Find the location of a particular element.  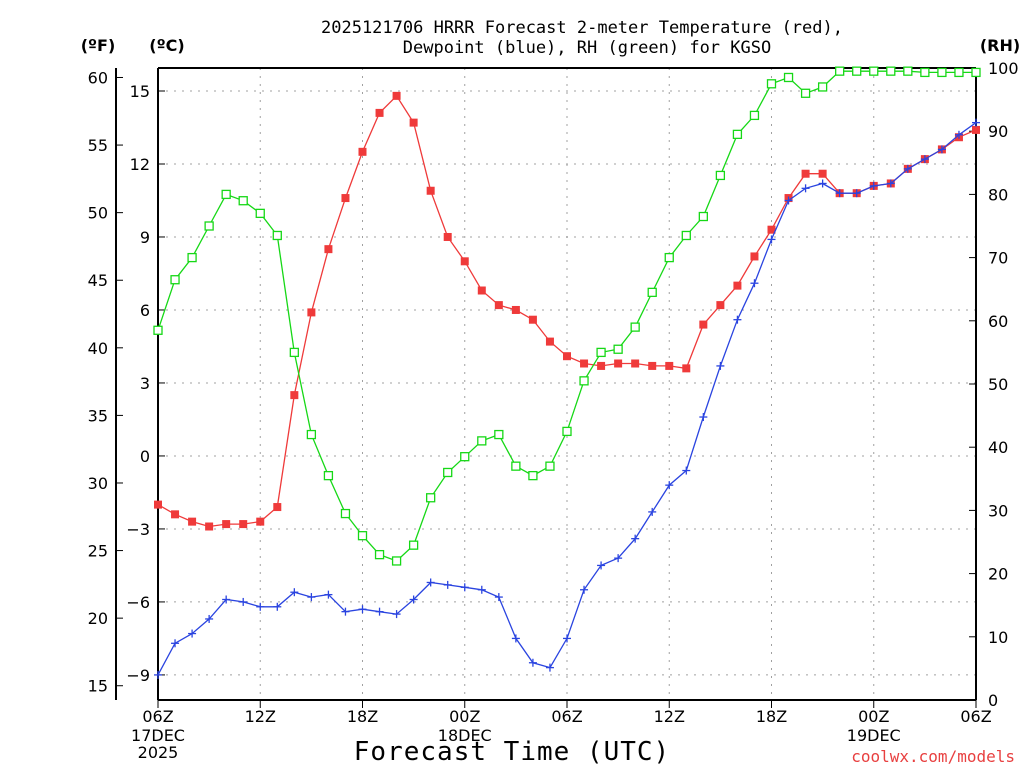

fahrenheit-tick-label: 15 is located at coordinates (98, 686).